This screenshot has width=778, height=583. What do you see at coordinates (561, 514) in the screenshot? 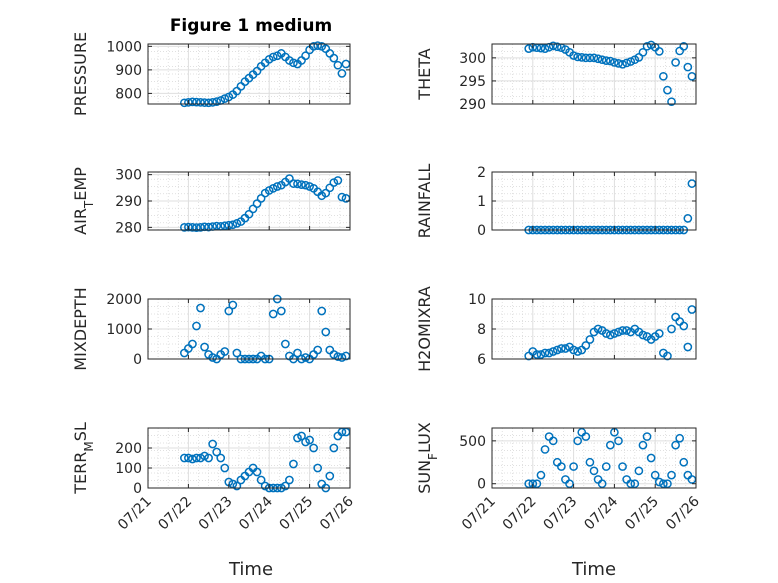
I see `x-tick-label: 07/23` at bounding box center [561, 514].